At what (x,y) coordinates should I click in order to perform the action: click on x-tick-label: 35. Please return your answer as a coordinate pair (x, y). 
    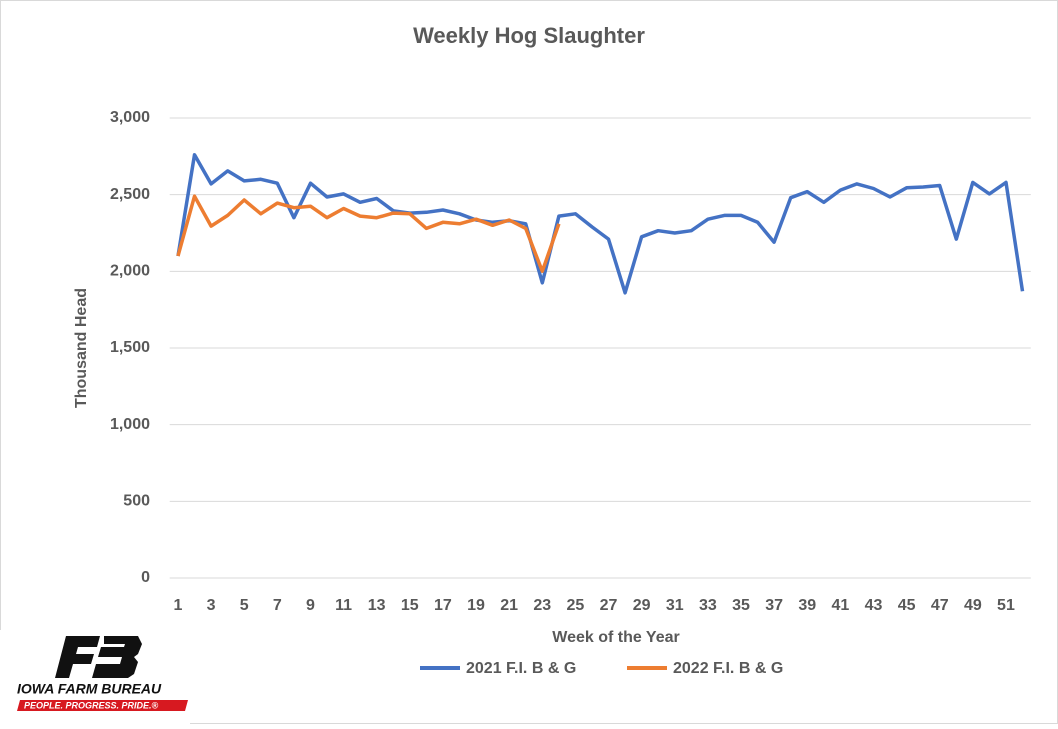
    Looking at the image, I should click on (741, 605).